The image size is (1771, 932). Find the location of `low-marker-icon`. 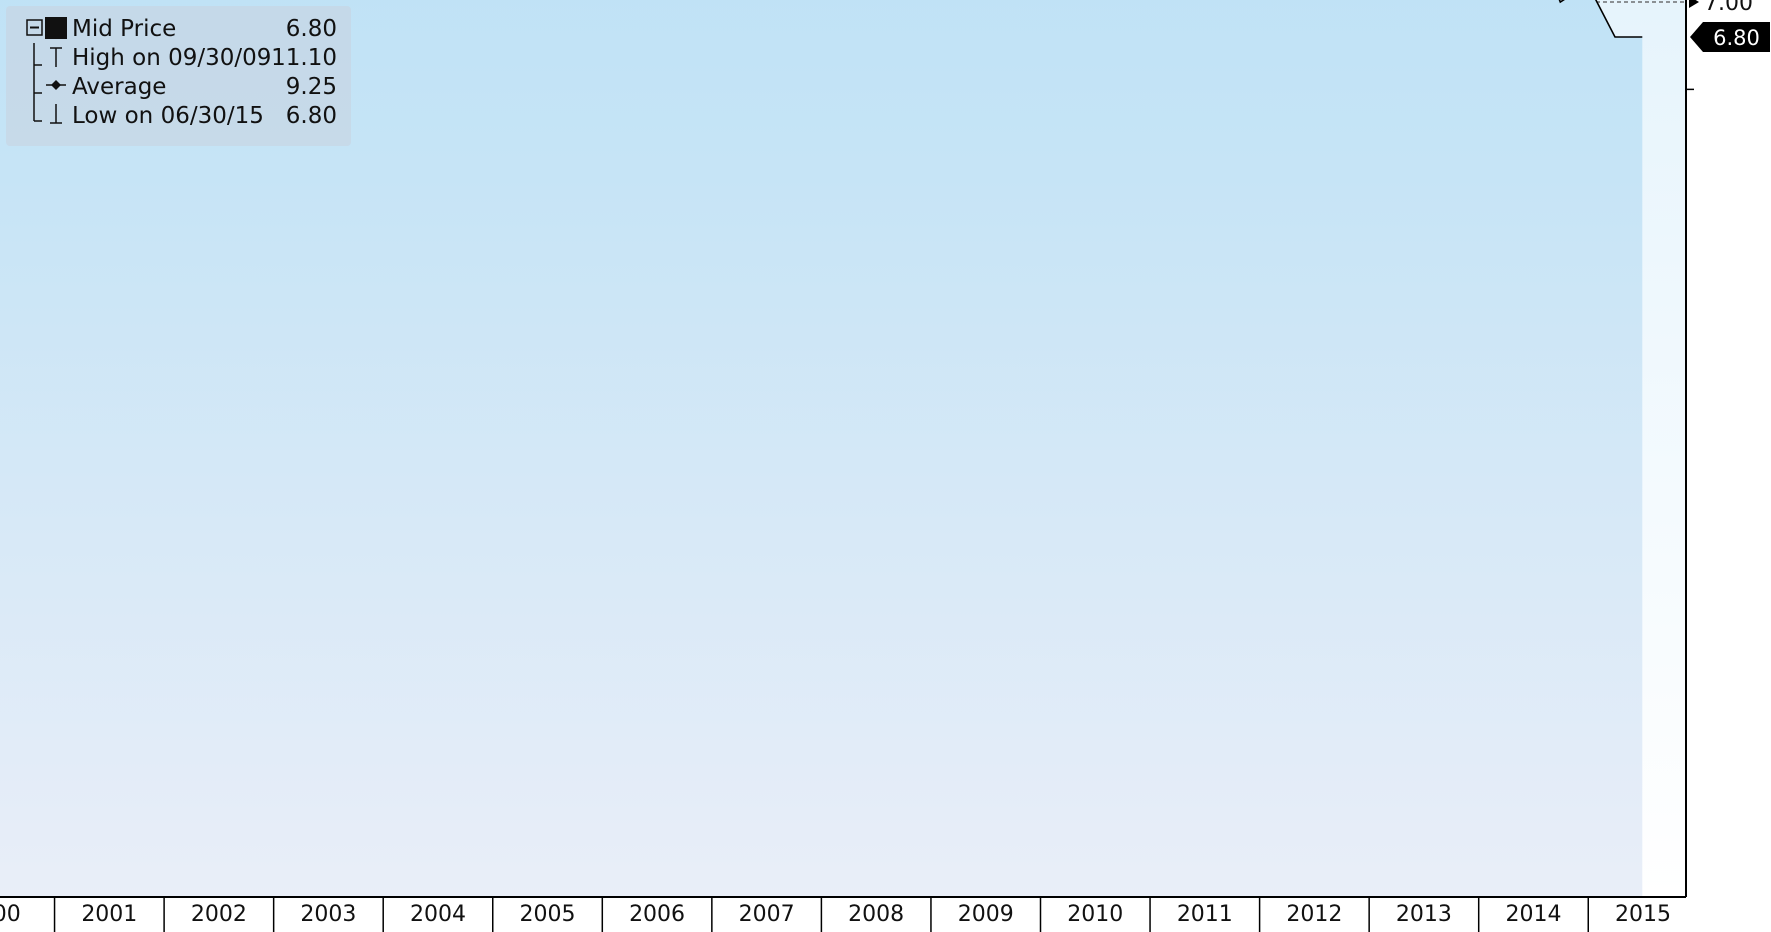

low-marker-icon is located at coordinates (47, 112).